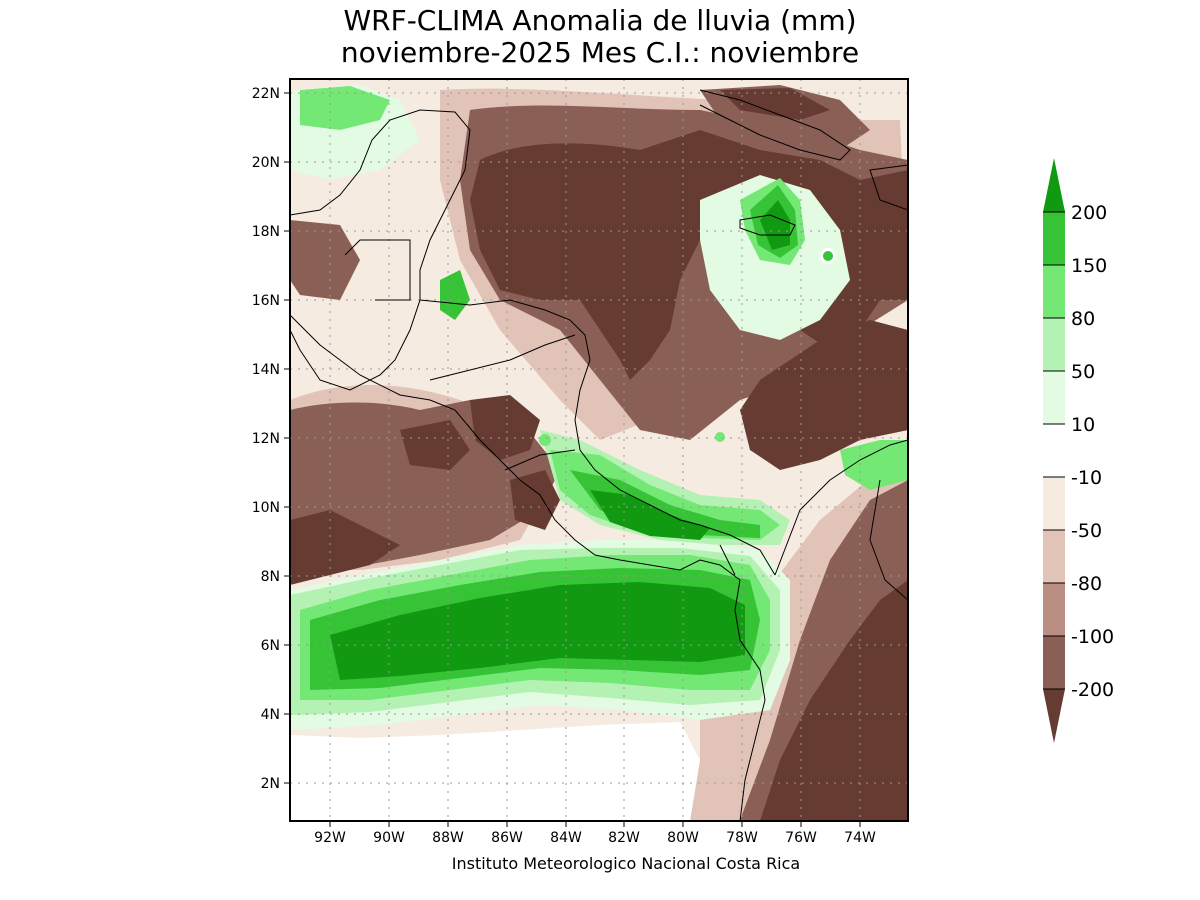 This screenshot has height=900, width=1200. I want to click on lat-label: 4N, so click(270, 715).